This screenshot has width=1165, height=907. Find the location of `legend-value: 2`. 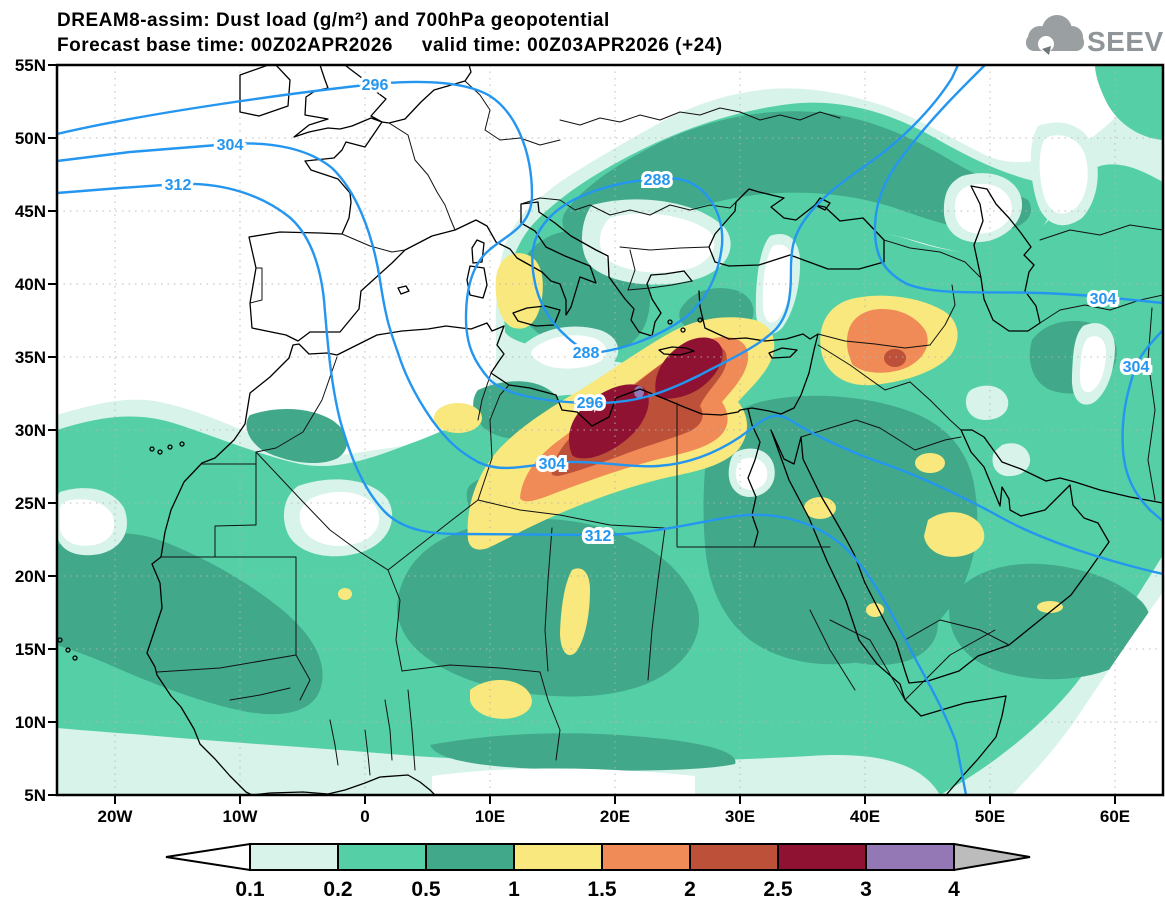

legend-value: 2 is located at coordinates (690, 889).